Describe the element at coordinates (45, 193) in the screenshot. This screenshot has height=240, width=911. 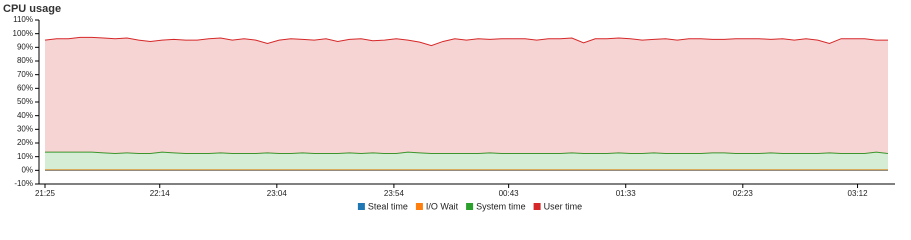
I see `x-tick-label: 21:25` at that location.